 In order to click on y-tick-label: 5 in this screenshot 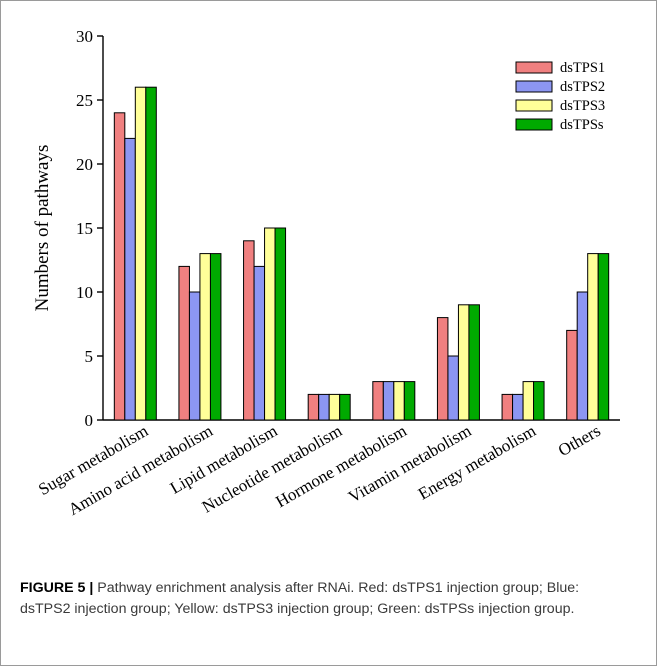, I will do `click(89, 356)`.